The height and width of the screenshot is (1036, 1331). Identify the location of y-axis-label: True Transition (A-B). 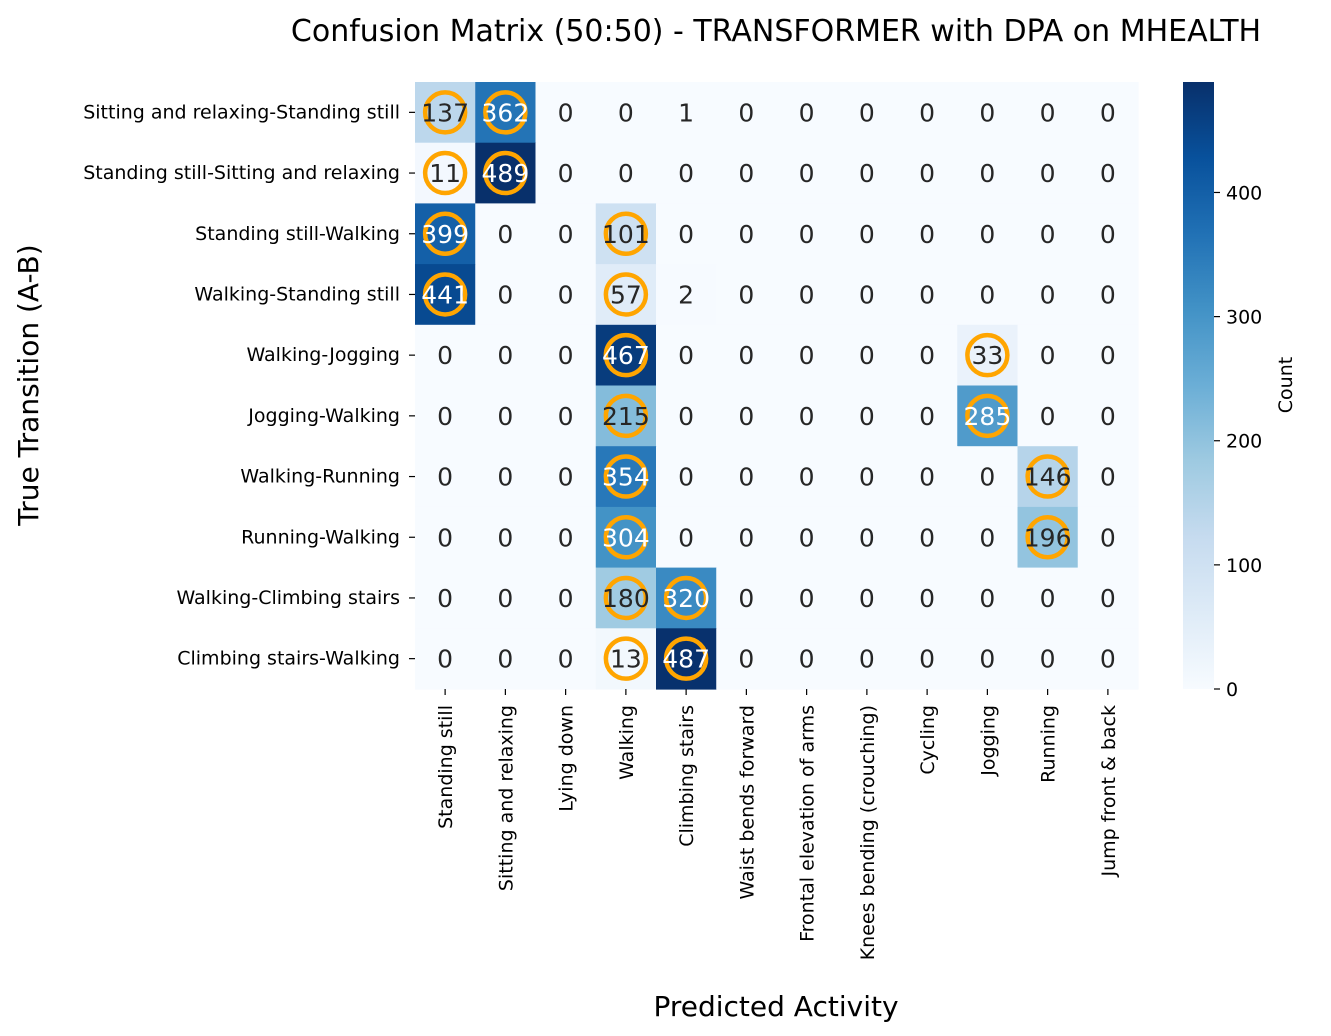
(28, 385).